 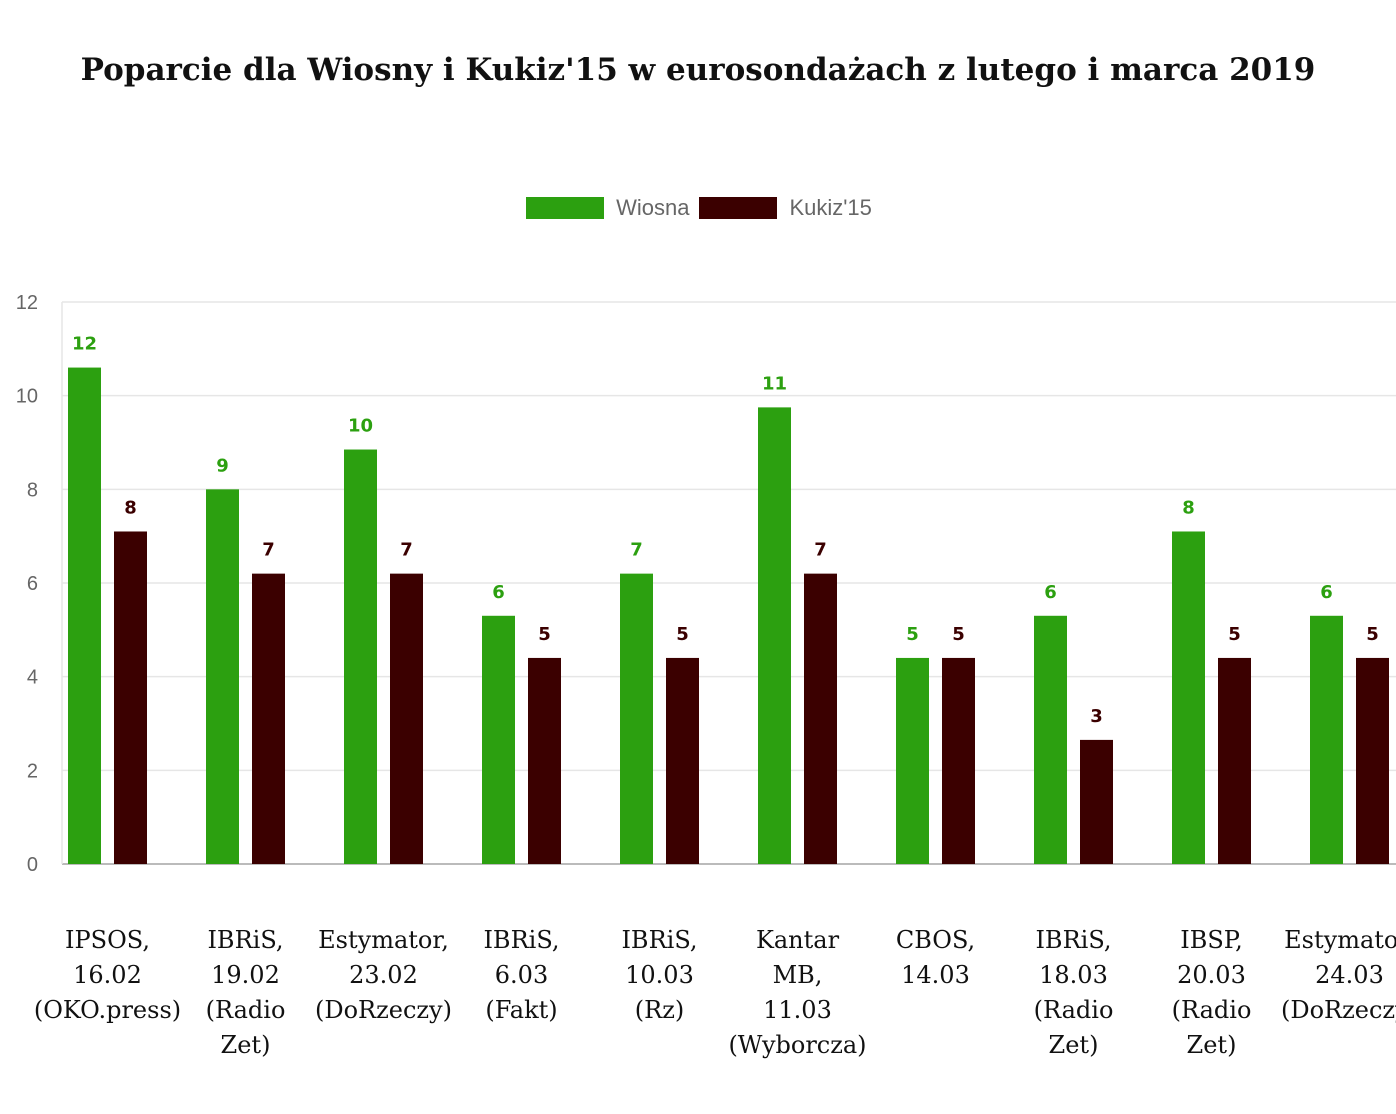 What do you see at coordinates (32, 771) in the screenshot?
I see `y-tick-label-2: 2` at bounding box center [32, 771].